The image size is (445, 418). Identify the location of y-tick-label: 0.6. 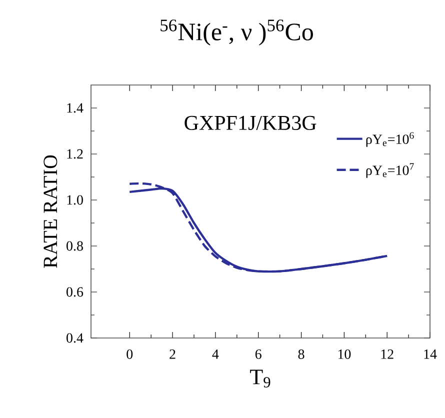
(75, 292).